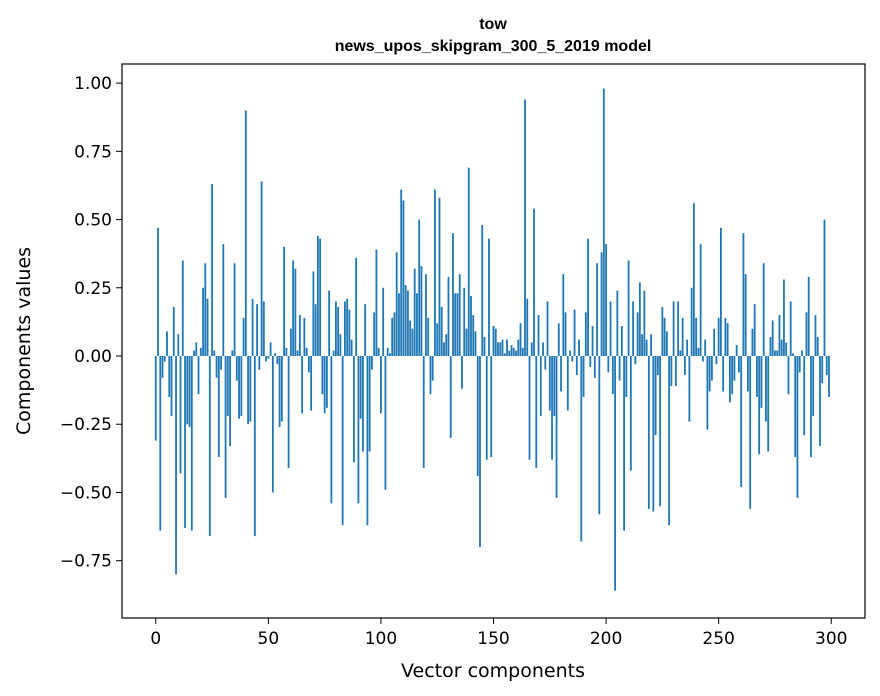 The width and height of the screenshot is (880, 696). I want to click on y-tick-label: −0.75, so click(86, 562).